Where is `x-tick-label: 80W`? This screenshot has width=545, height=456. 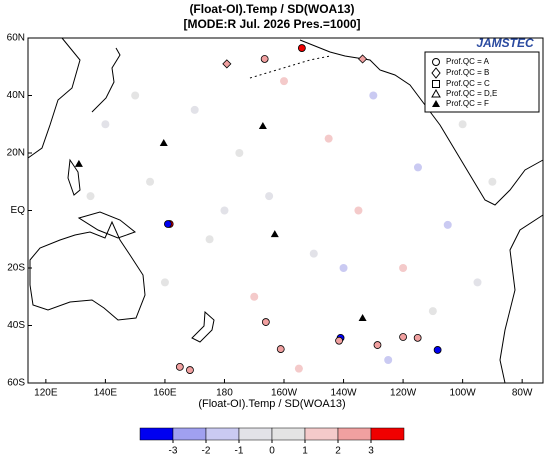
x-tick-label: 80W is located at coordinates (522, 393).